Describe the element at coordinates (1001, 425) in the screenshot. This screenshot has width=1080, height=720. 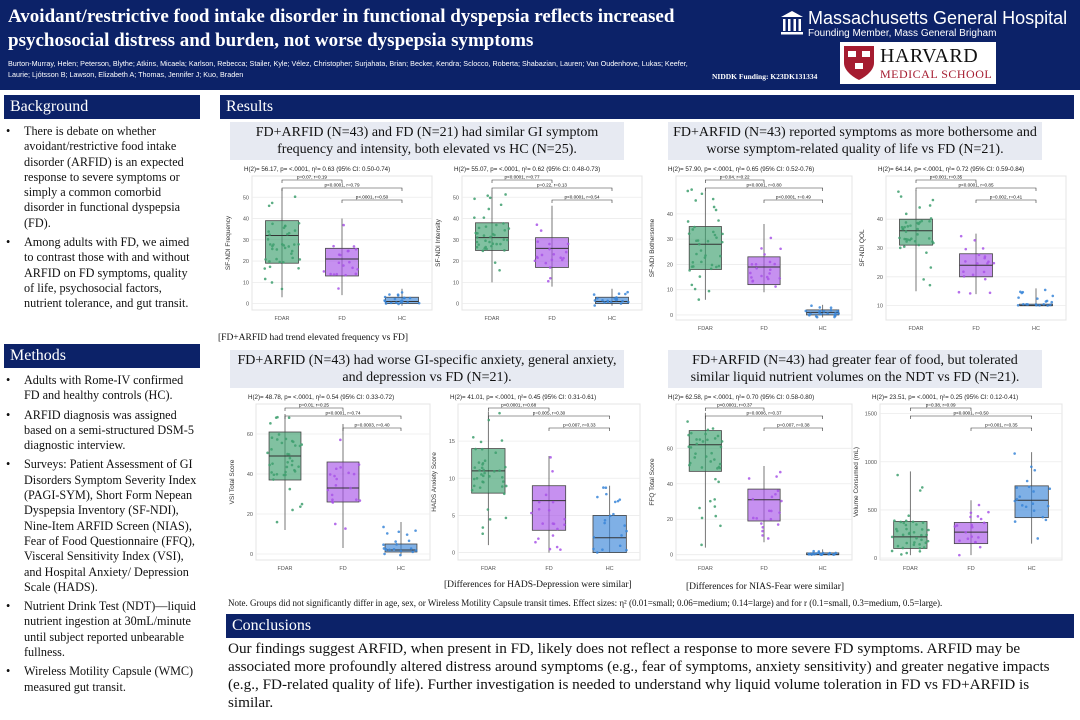
I see `sig-label: p=0.001, r=0.35` at that location.